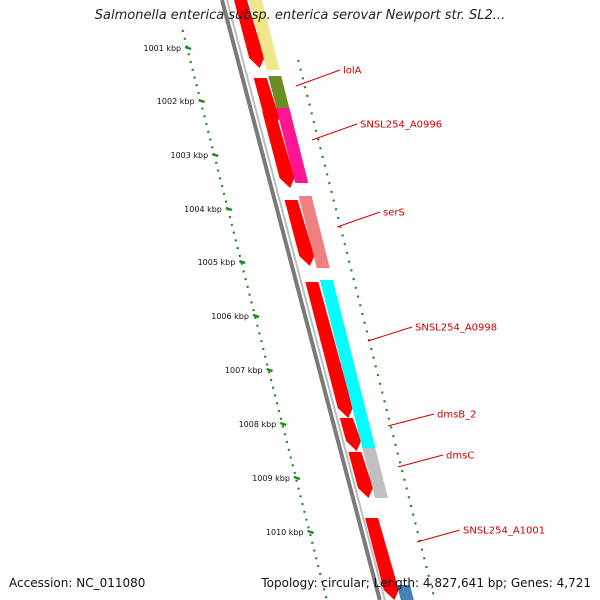  Describe the element at coordinates (460, 456) in the screenshot. I see `gene-label: dmsC` at that location.